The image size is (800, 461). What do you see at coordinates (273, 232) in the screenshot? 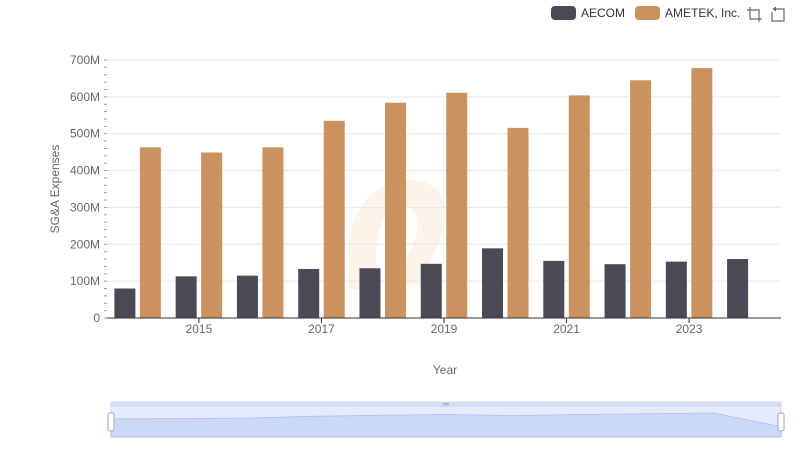
I see `bar-ametek-inc-2016` at bounding box center [273, 232].